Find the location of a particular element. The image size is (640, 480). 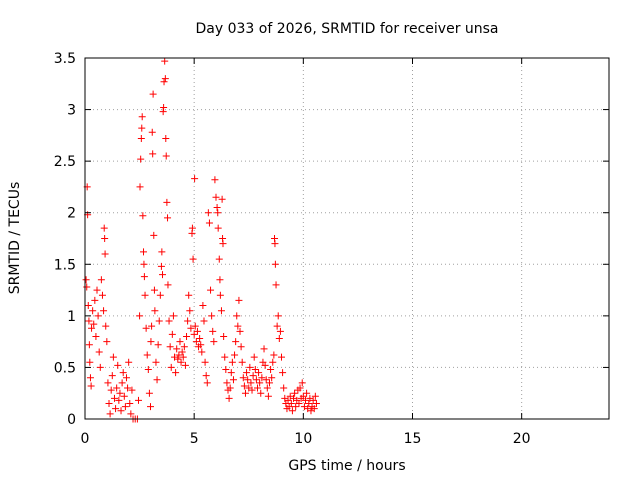

y-tick-label: 0.5 is located at coordinates (65, 368).